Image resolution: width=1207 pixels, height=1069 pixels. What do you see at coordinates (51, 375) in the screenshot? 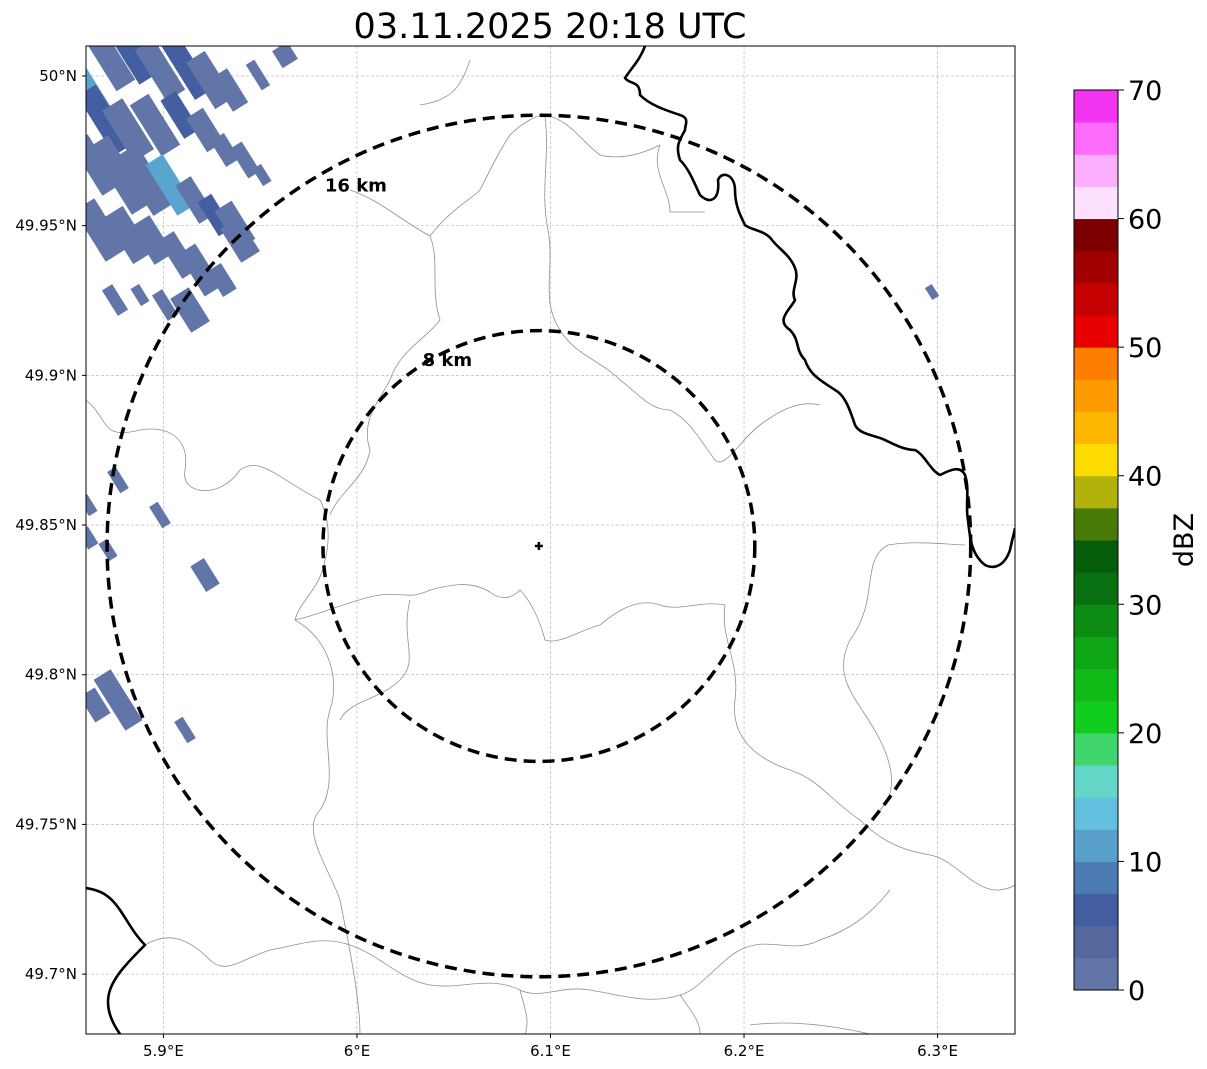
I see `lat-tick-label: 49.9°N` at bounding box center [51, 375].